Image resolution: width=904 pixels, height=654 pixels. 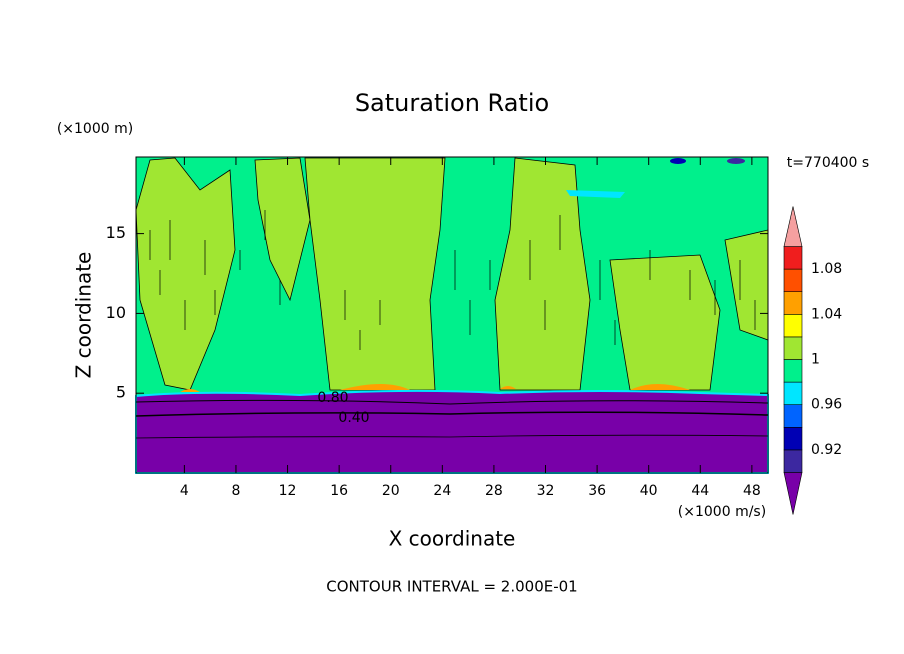 What do you see at coordinates (494, 491) in the screenshot?
I see `x-tick-label: 28` at bounding box center [494, 491].